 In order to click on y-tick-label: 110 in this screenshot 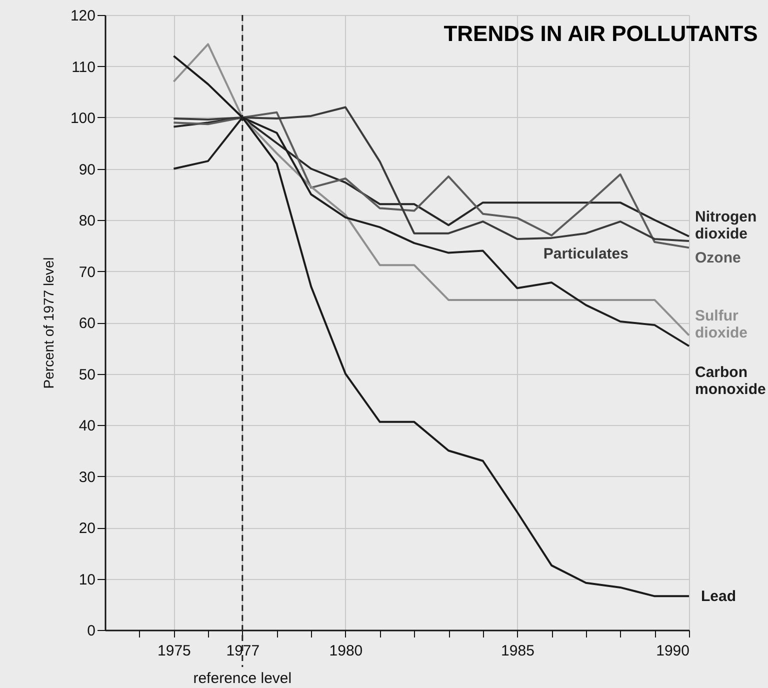, I will do `click(84, 67)`.